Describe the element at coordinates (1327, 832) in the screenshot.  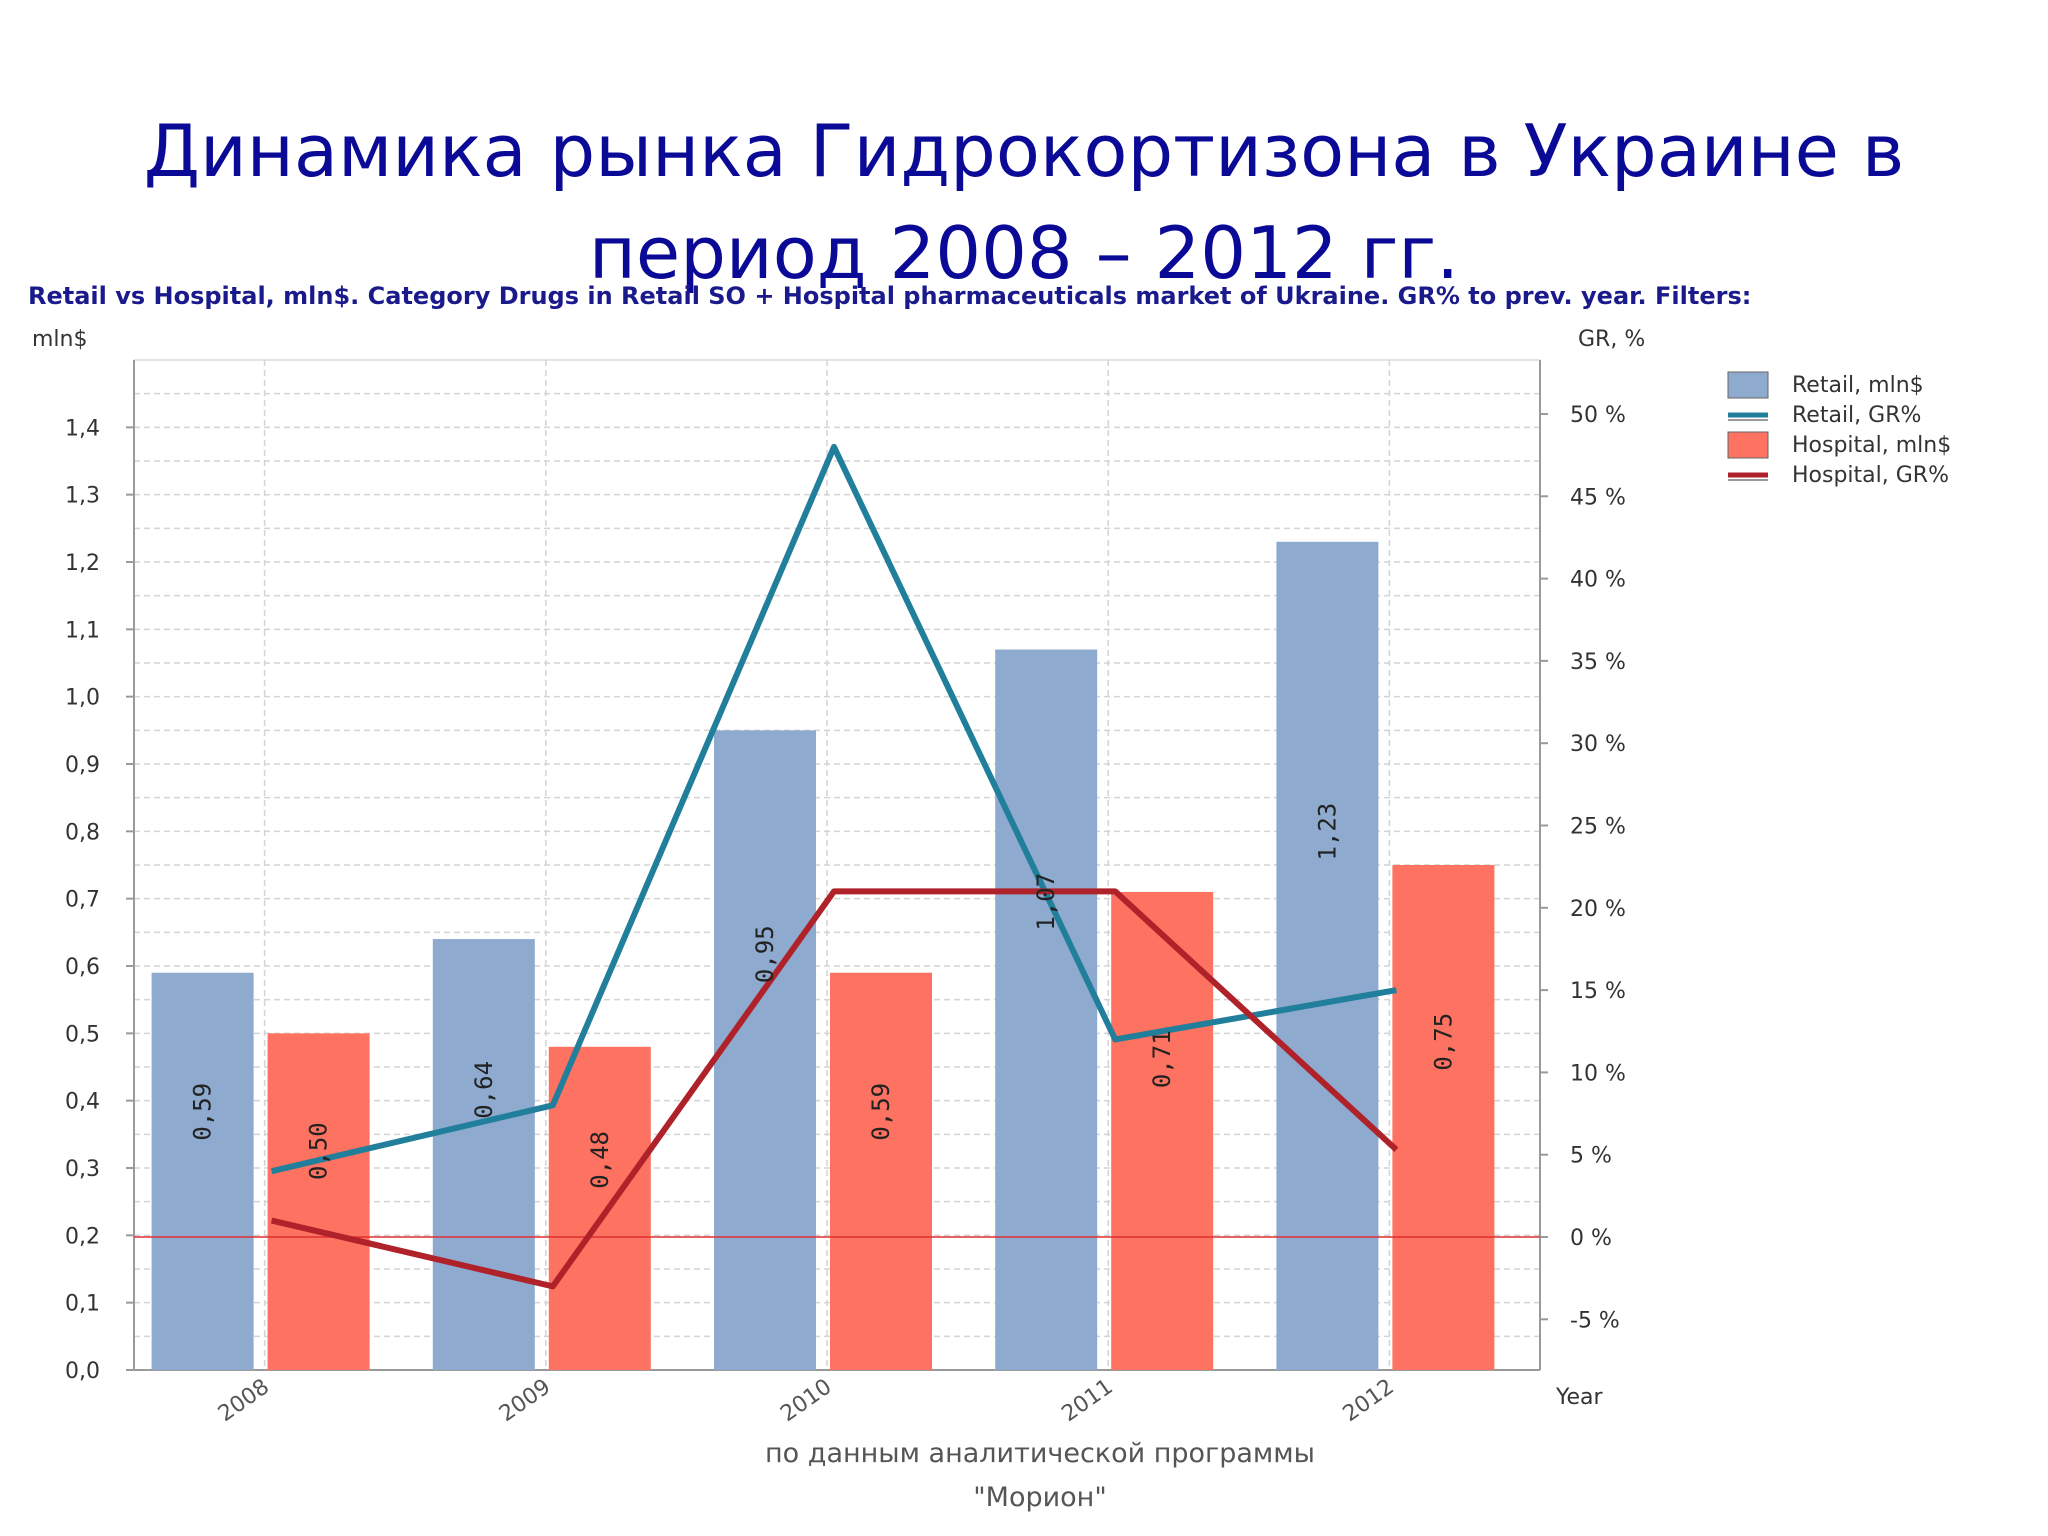
I see `retail-bar-value-label: 1,23` at that location.